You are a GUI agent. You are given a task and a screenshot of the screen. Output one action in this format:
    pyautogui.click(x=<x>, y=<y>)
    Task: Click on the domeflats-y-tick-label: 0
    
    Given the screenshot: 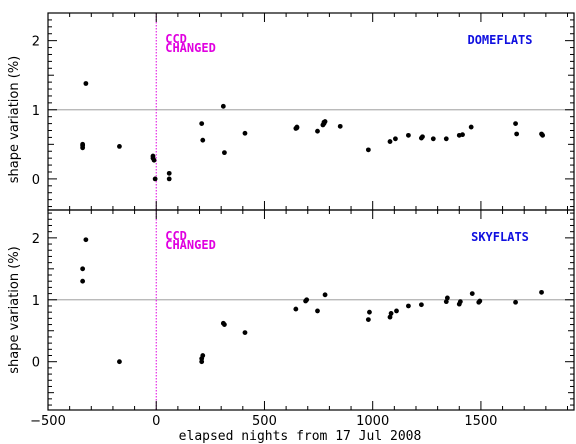 What is the action you would take?
    pyautogui.click(x=36, y=180)
    